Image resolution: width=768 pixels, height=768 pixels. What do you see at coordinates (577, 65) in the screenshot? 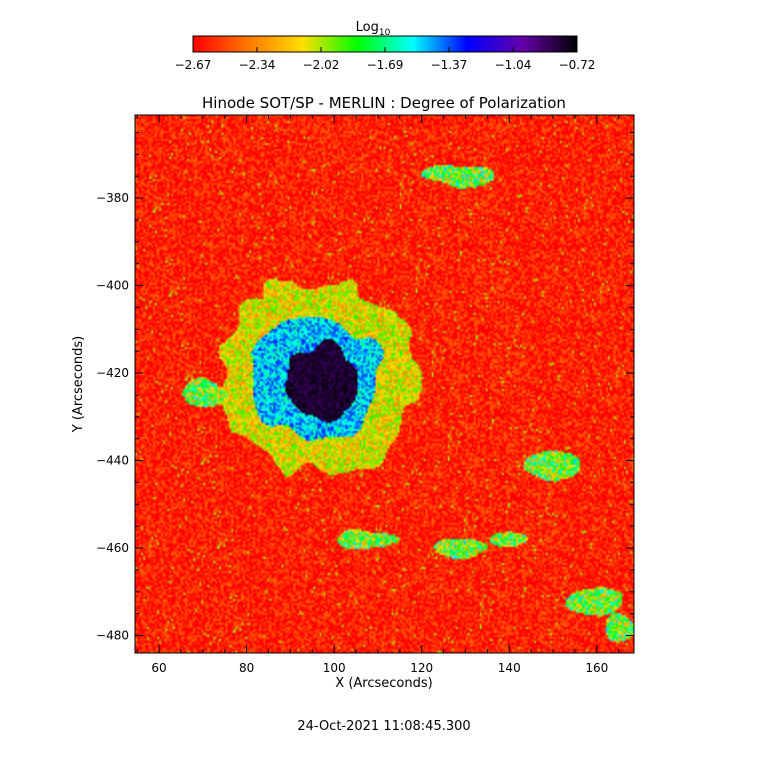
I see `colorbar-tick-label: −0.72` at bounding box center [577, 65].